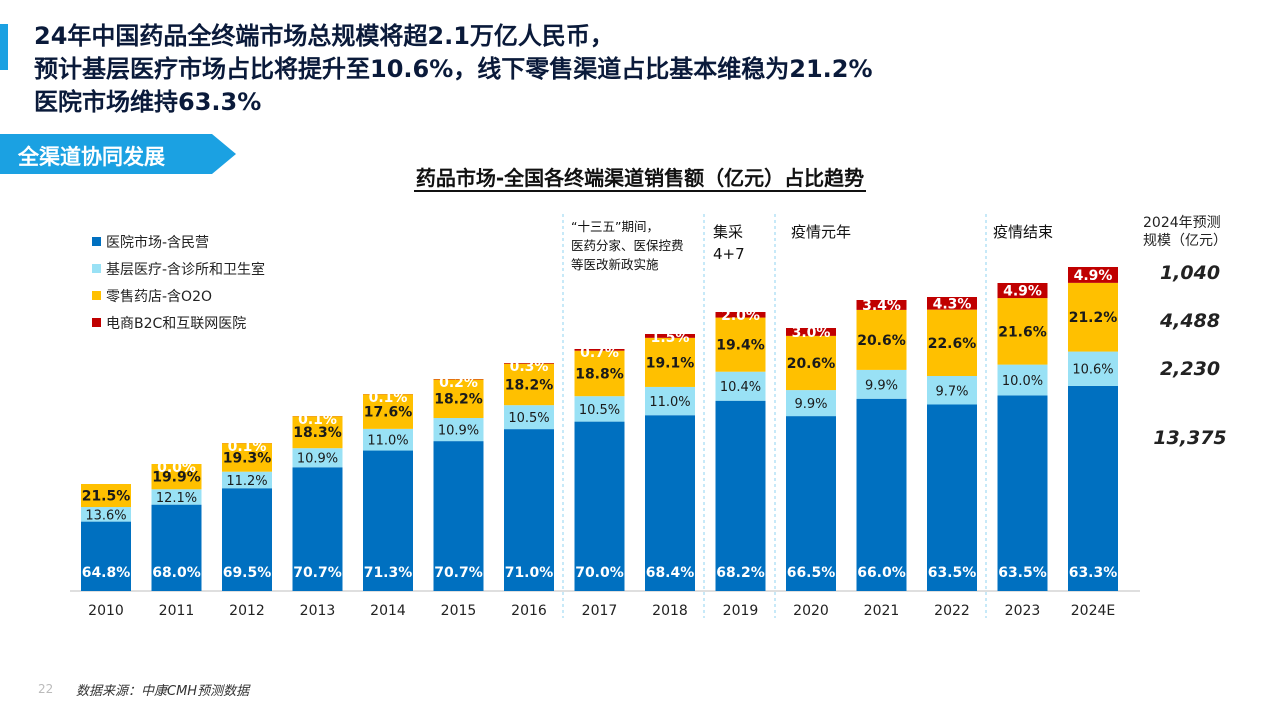 The height and width of the screenshot is (720, 1280). What do you see at coordinates (599, 374) in the screenshot?
I see `data-label-2017-s2: 18.8%` at bounding box center [599, 374].